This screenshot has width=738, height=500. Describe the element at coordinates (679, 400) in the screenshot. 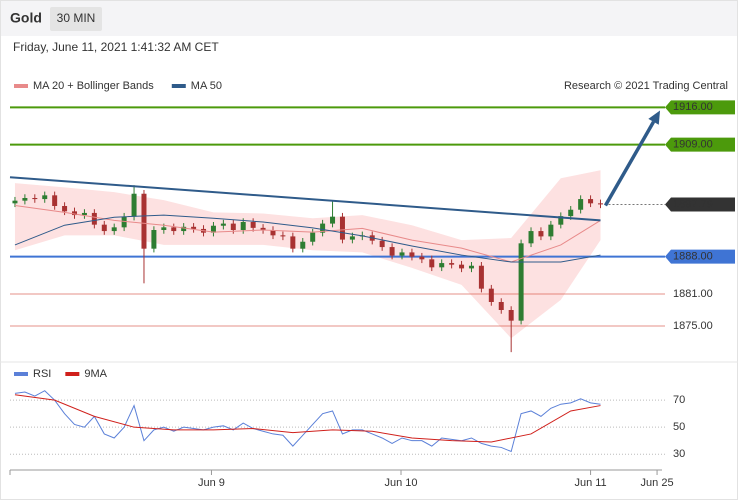

I see `y-tick-label: 70` at that location.